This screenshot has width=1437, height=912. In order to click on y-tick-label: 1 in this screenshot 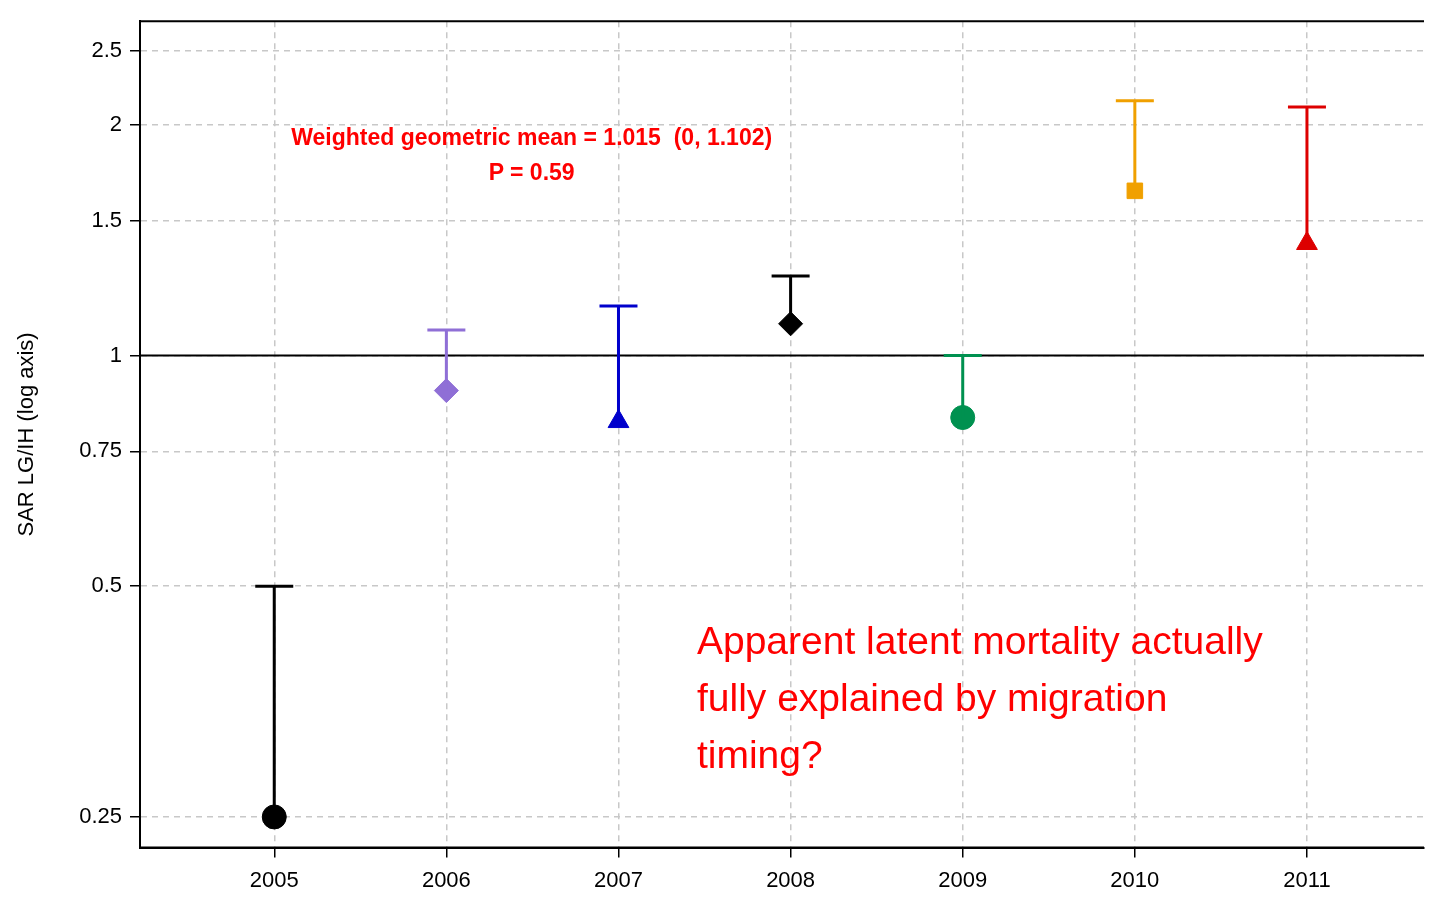, I will do `click(115, 354)`.